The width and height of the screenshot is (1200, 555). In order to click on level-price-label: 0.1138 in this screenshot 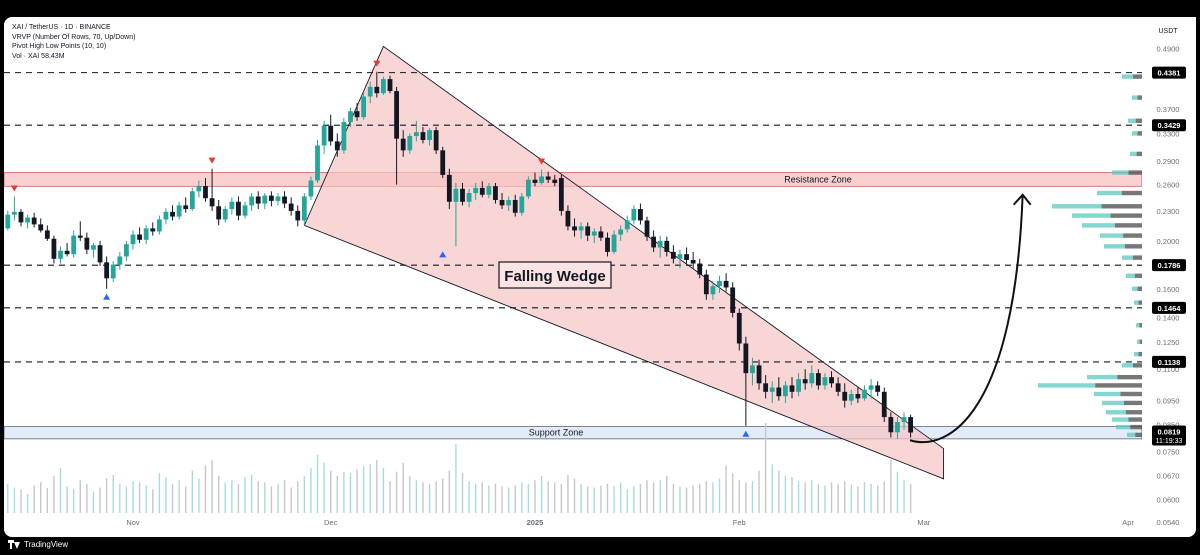, I will do `click(1169, 362)`.